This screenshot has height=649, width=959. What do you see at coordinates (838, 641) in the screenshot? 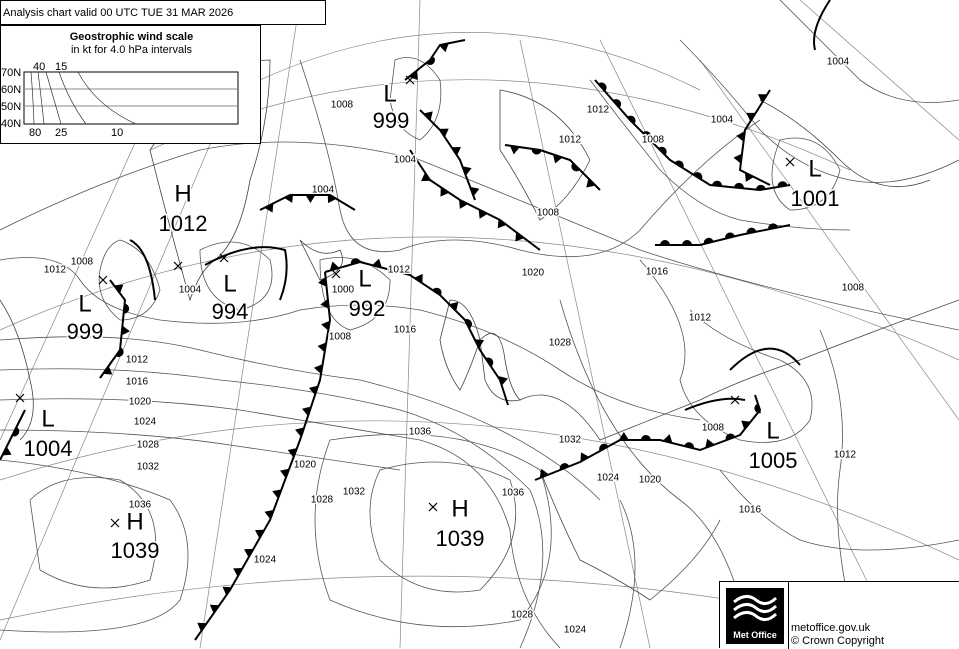
I see `copyright: © Crown Copyright` at bounding box center [838, 641].